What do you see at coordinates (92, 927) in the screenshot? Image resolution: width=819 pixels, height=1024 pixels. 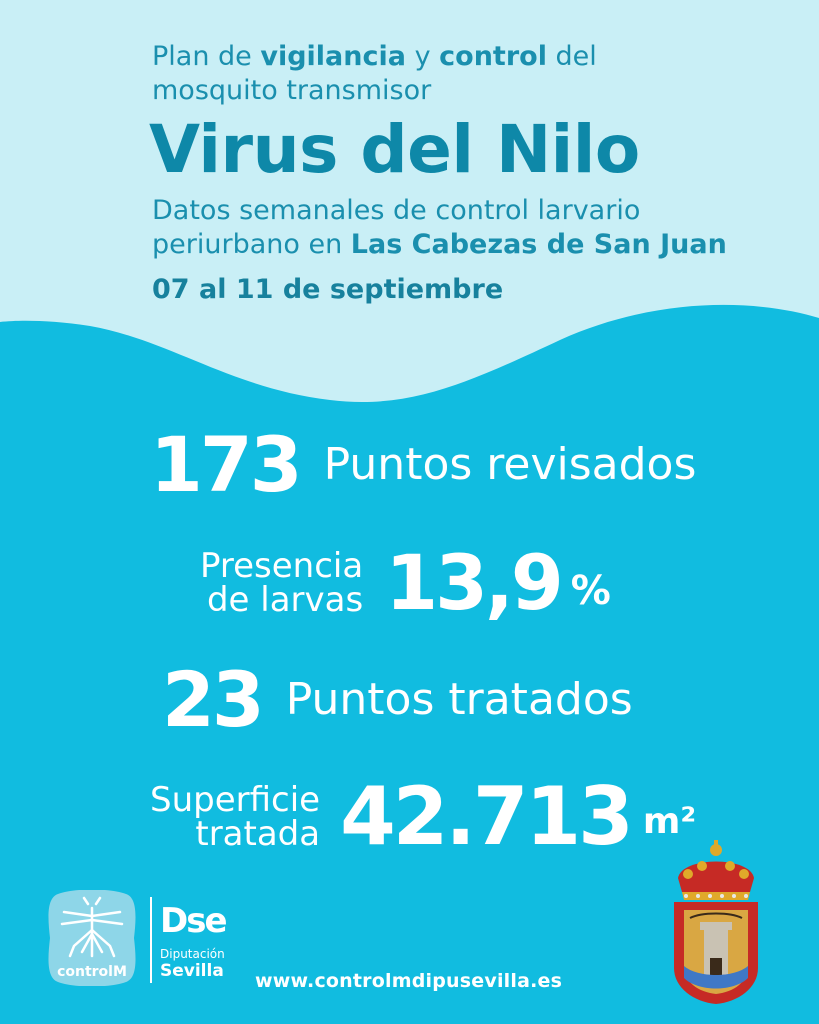 I see `mosquito-icon` at bounding box center [92, 927].